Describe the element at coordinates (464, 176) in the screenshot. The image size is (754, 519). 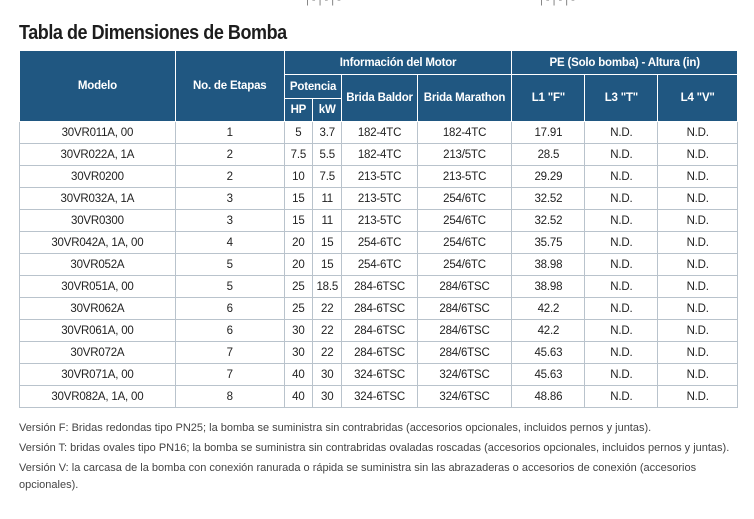
I see `cell-marathon: 213-5TC` at that location.